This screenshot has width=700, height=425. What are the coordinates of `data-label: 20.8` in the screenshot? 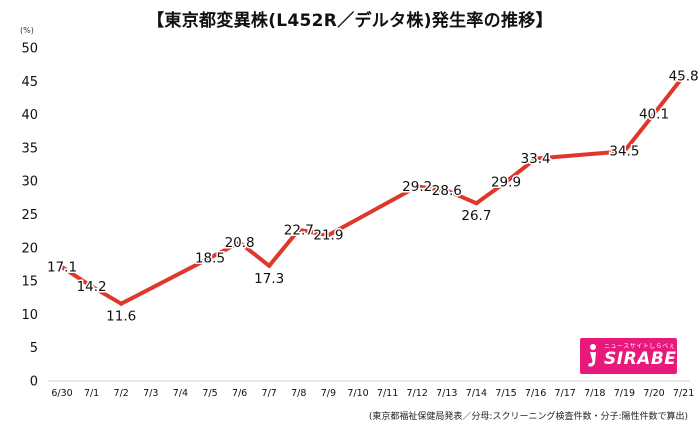 It's located at (240, 243).